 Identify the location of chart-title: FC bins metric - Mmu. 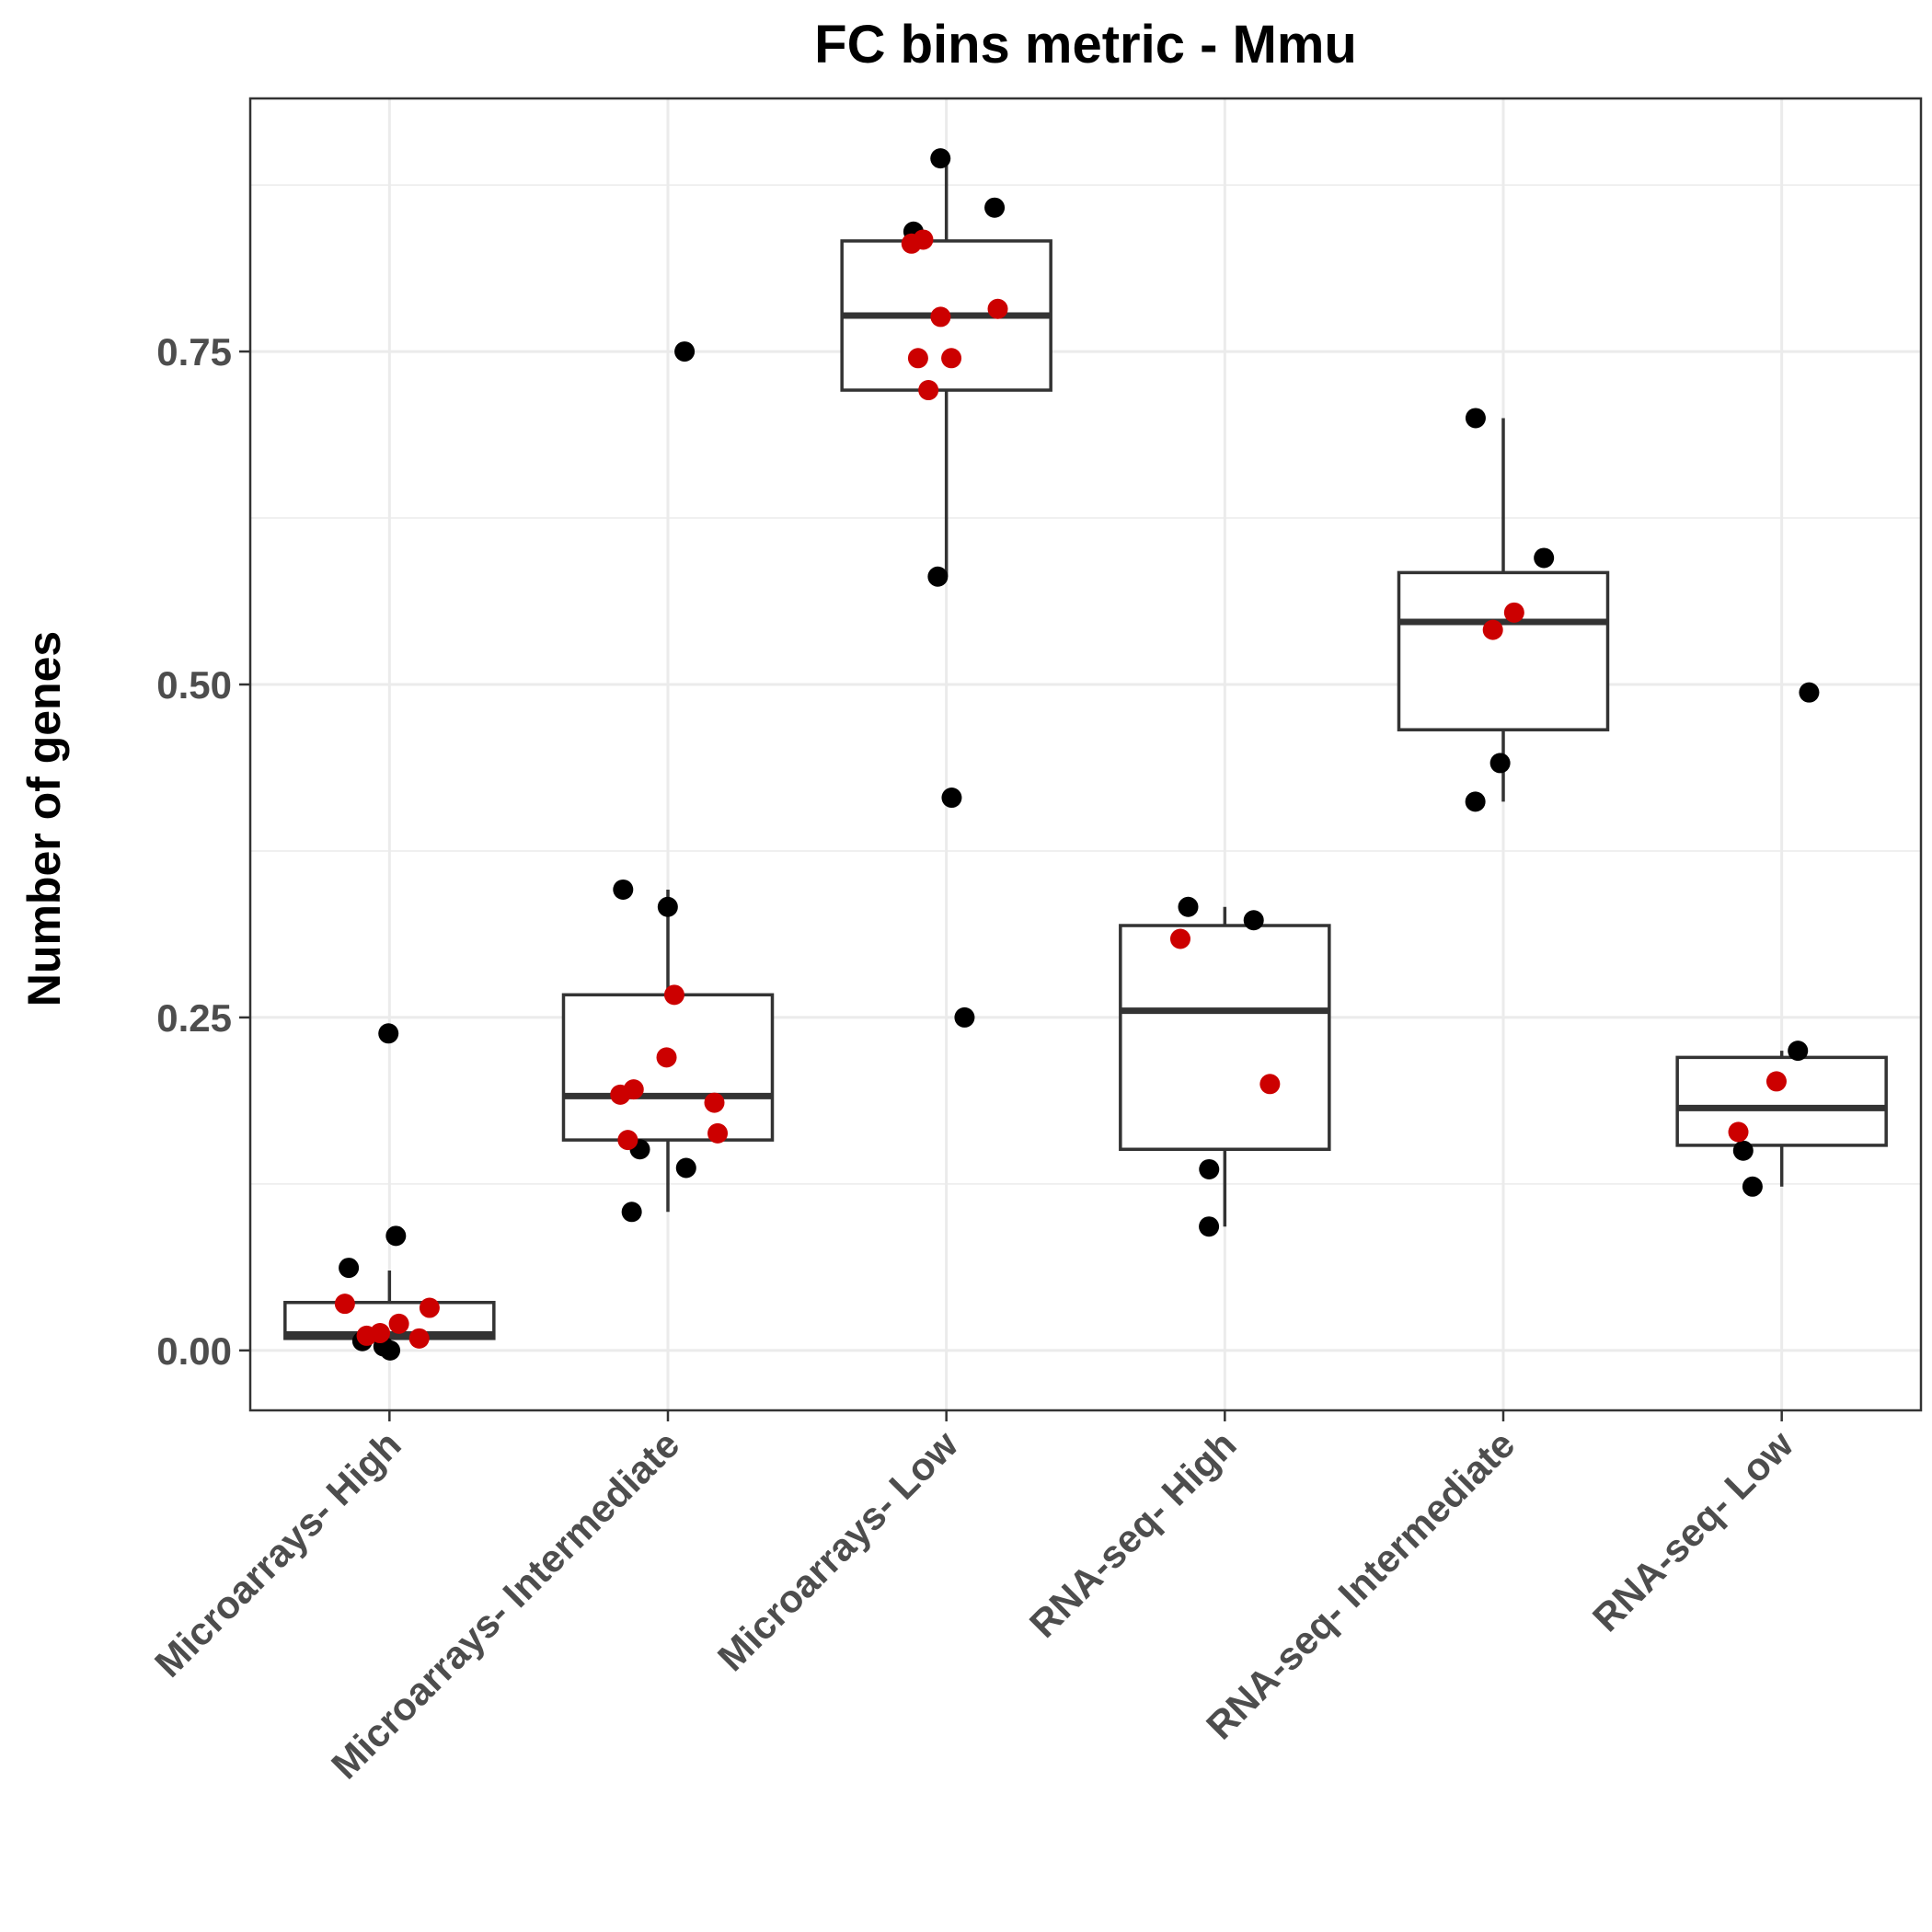
(1085, 45).